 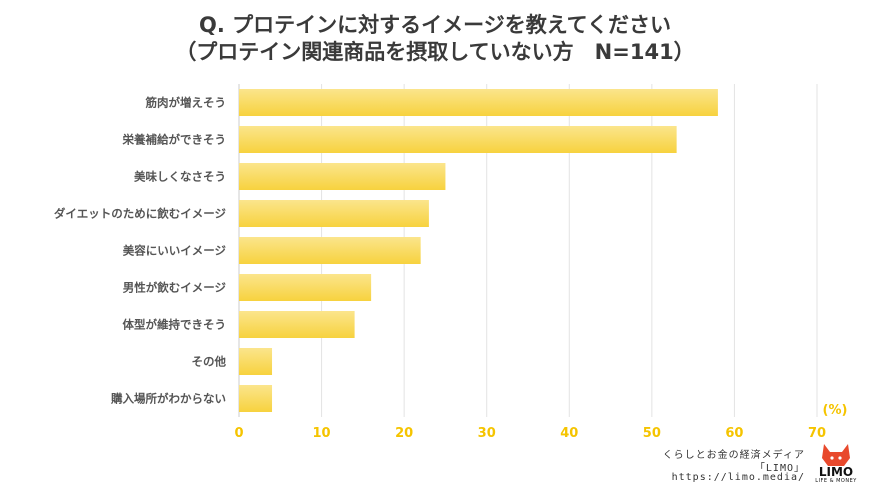 I want to click on credit-url: https://limo.media/, so click(x=738, y=477).